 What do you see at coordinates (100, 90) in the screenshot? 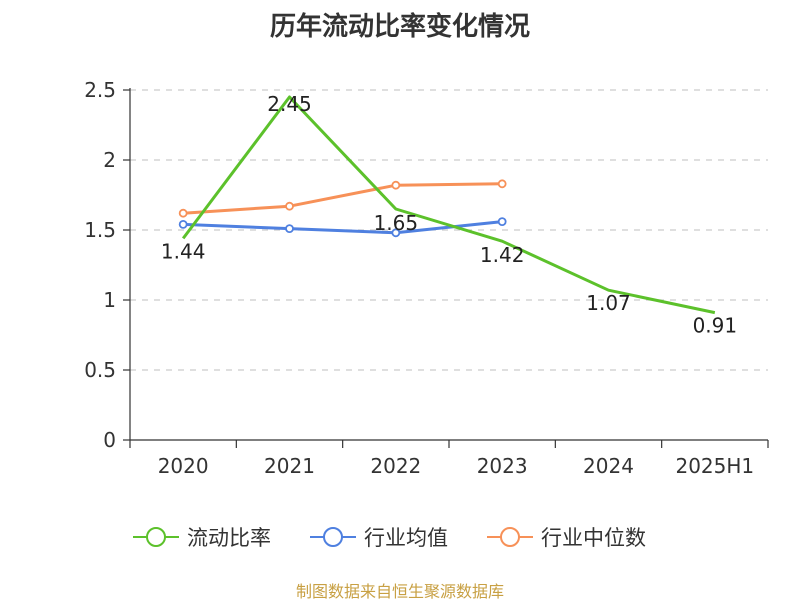
I see `y-tick-label: 2.5` at bounding box center [100, 90].